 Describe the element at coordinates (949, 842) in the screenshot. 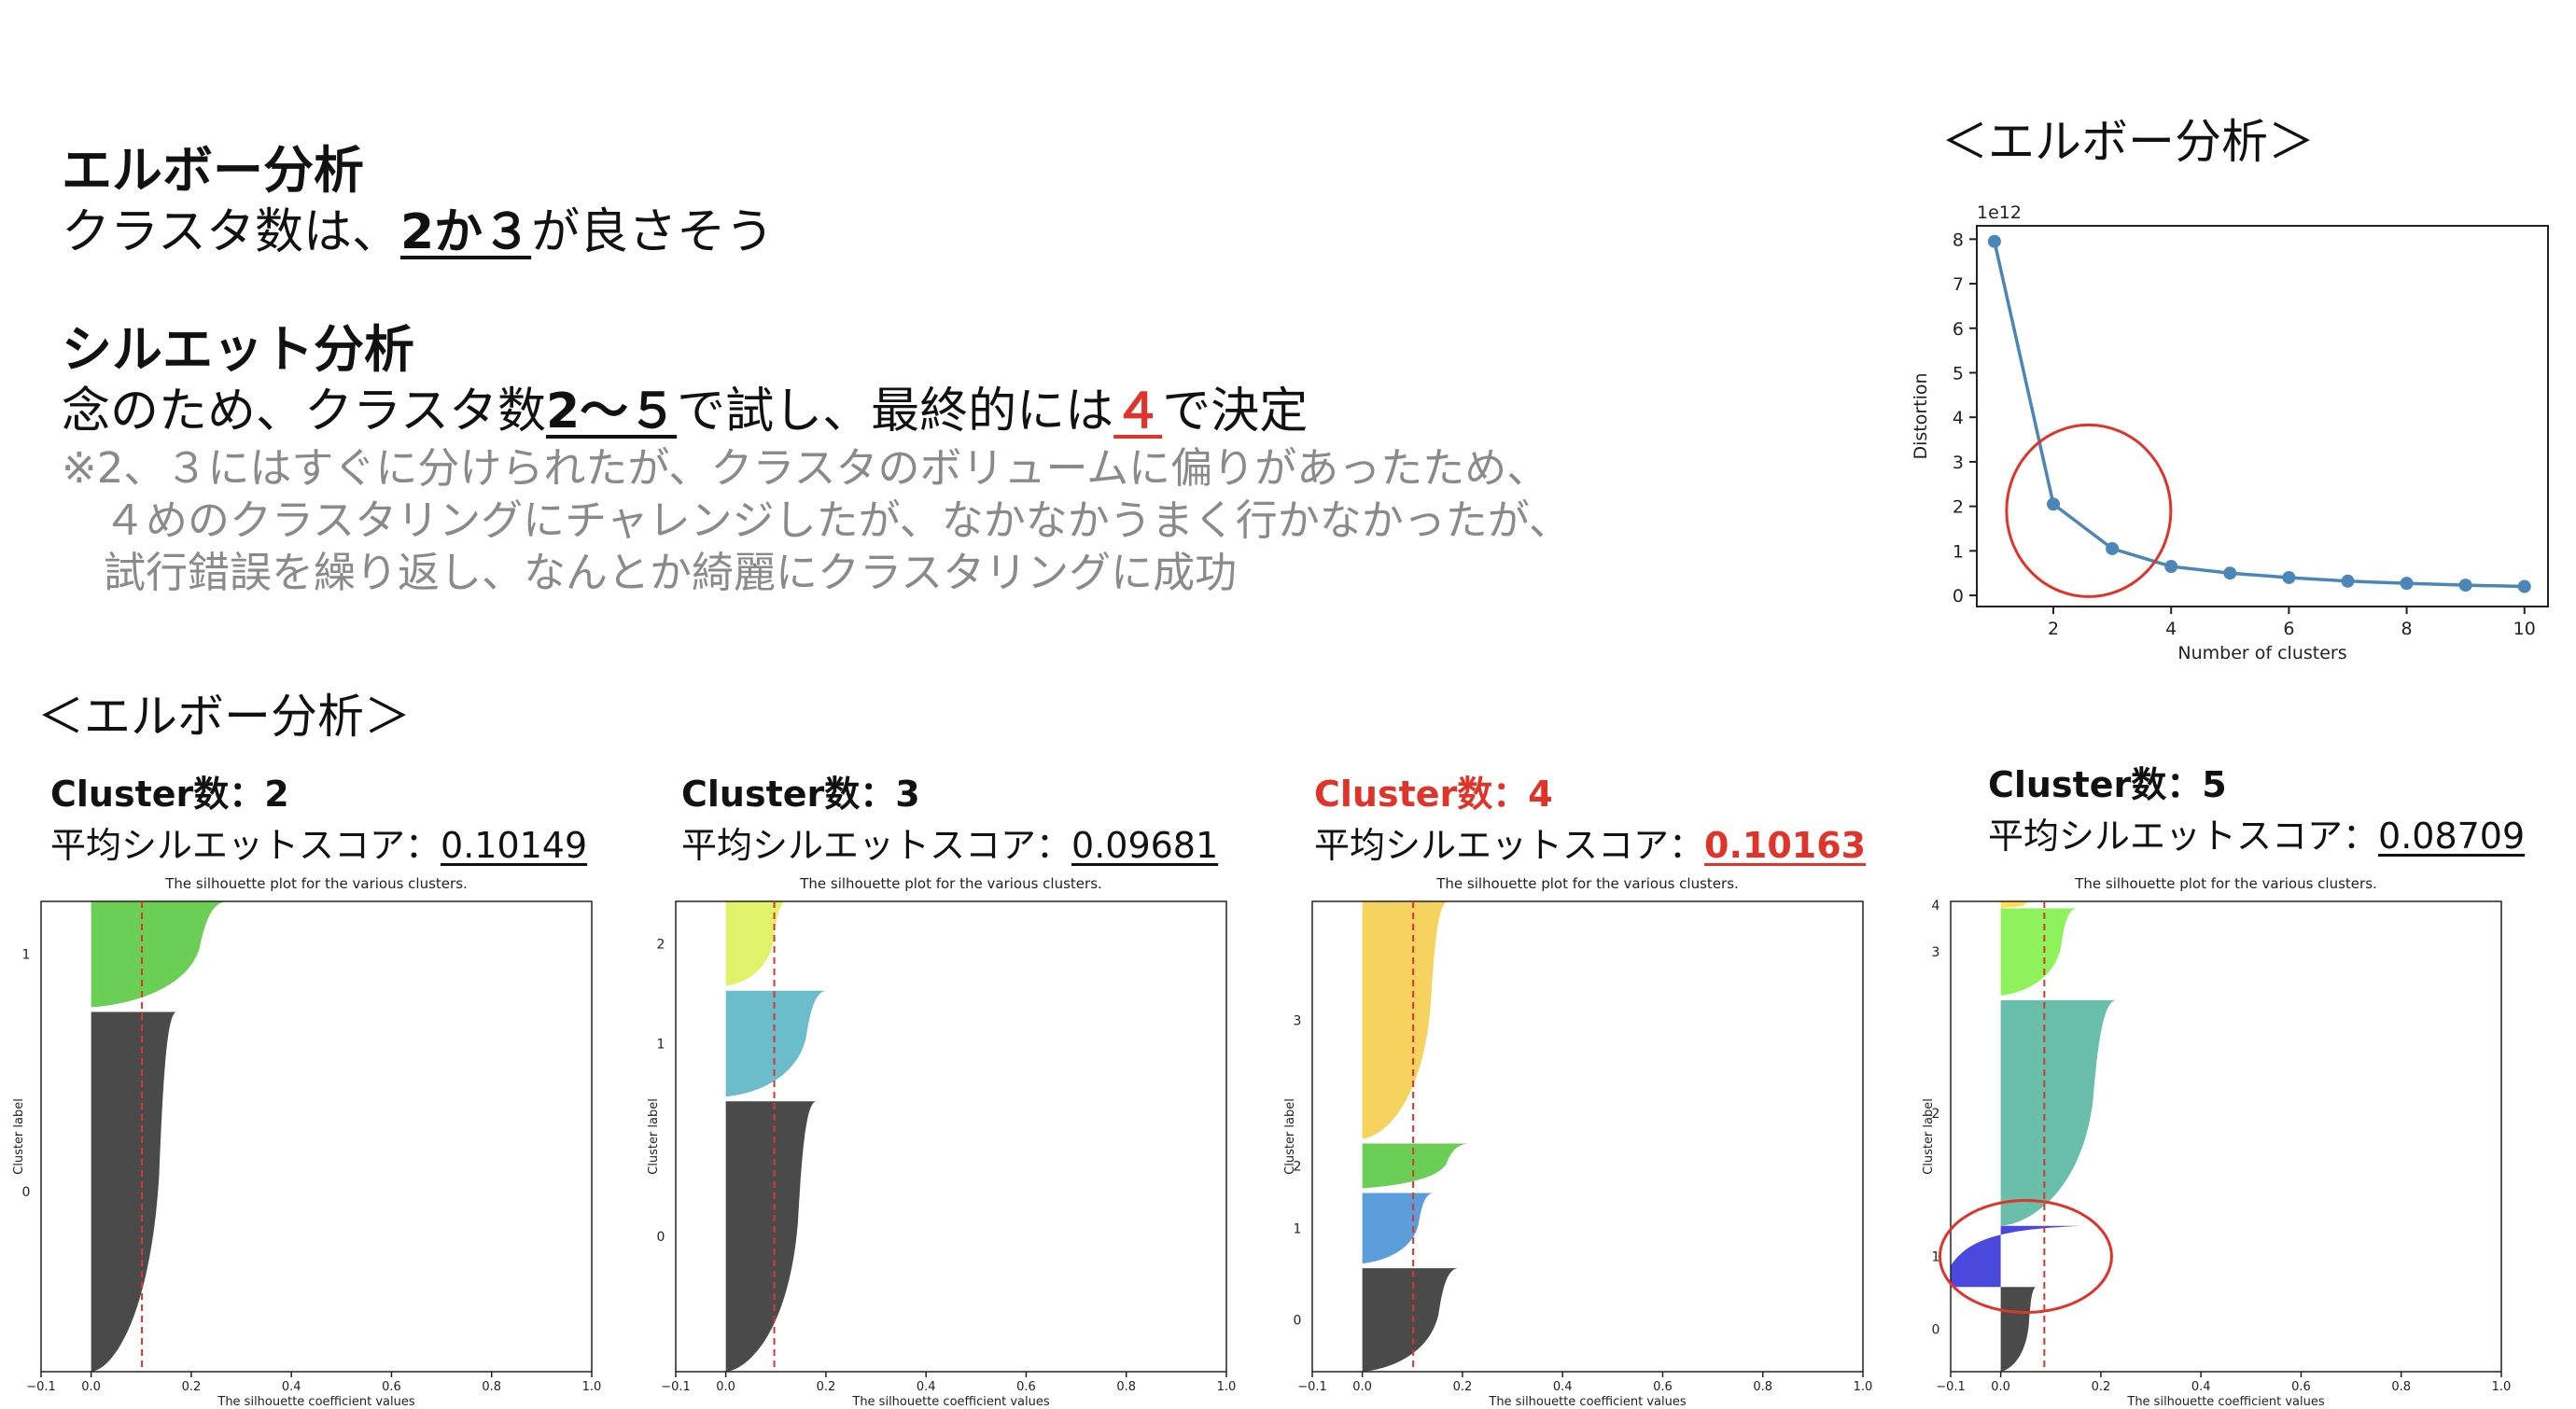

I see `panel-k3-score-line: 平均シルエットスコア：0.09681` at that location.